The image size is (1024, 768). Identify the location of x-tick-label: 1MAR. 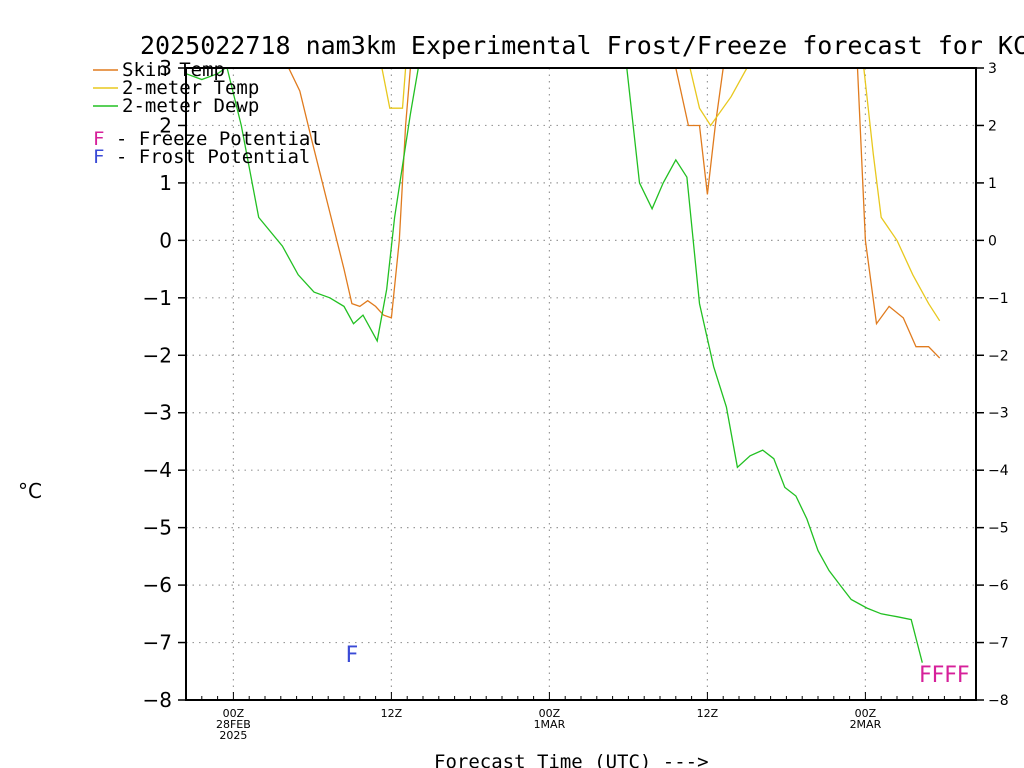
(550, 724).